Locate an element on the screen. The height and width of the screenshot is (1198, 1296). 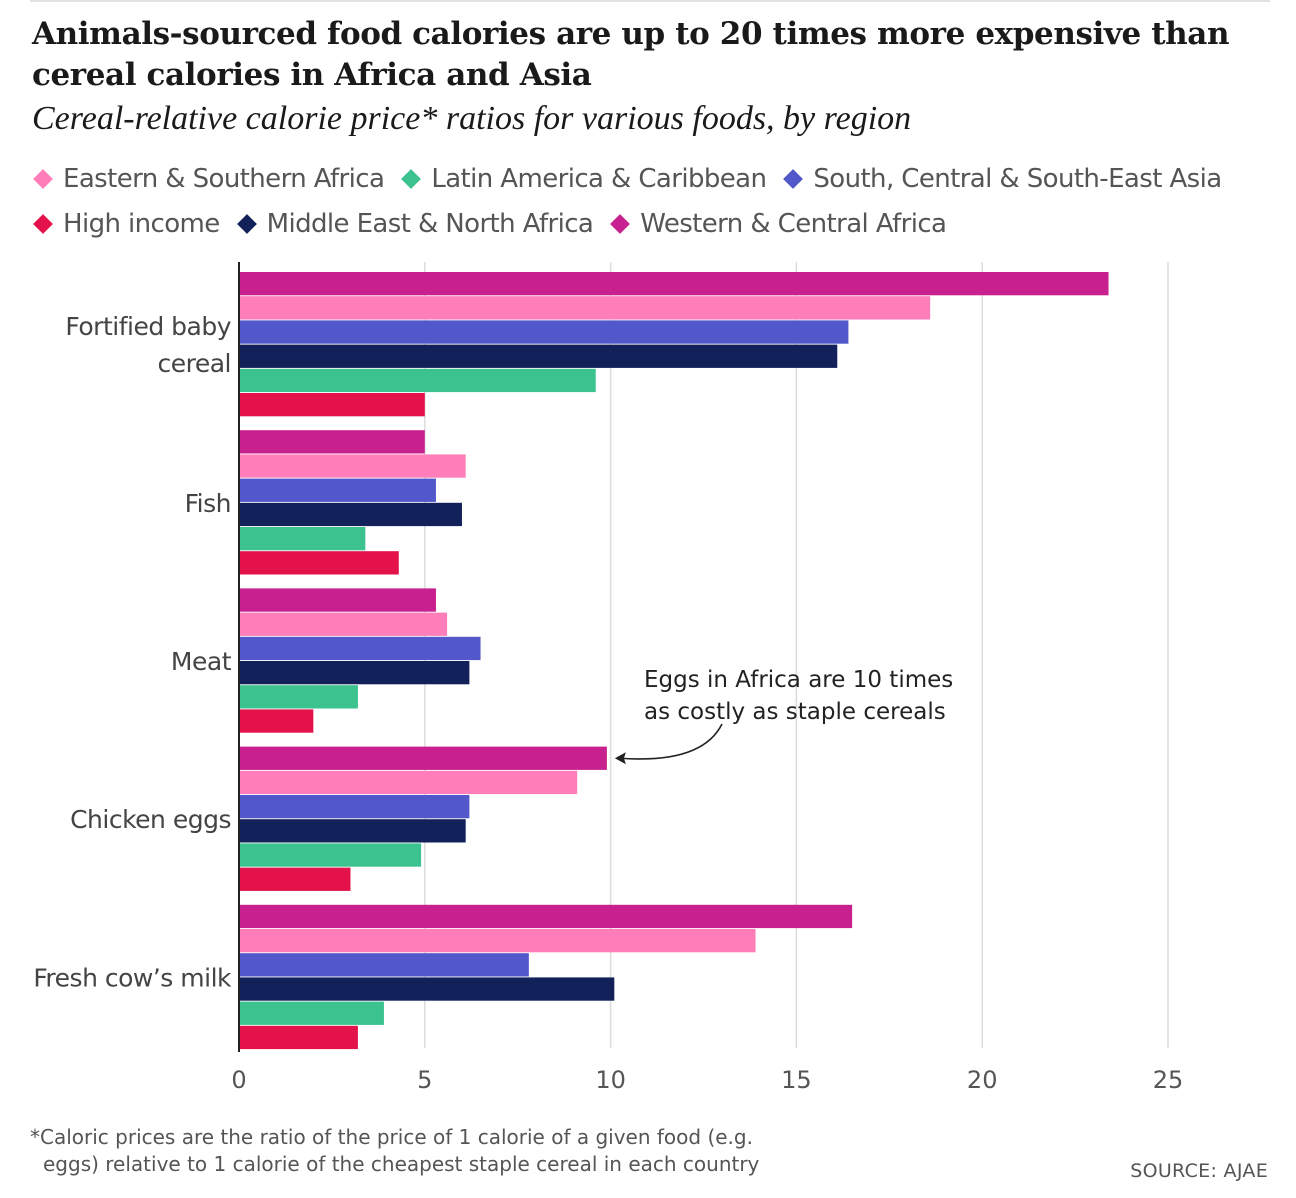
tick-label: 25 is located at coordinates (1168, 1080).